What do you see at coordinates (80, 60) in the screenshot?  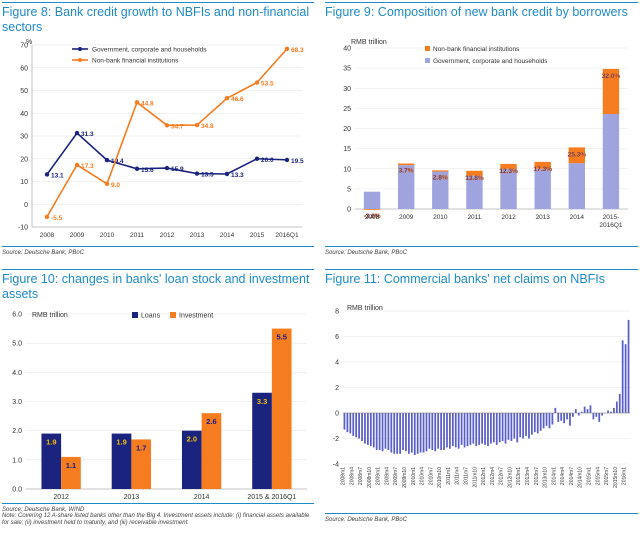 I see `legend-marker` at bounding box center [80, 60].